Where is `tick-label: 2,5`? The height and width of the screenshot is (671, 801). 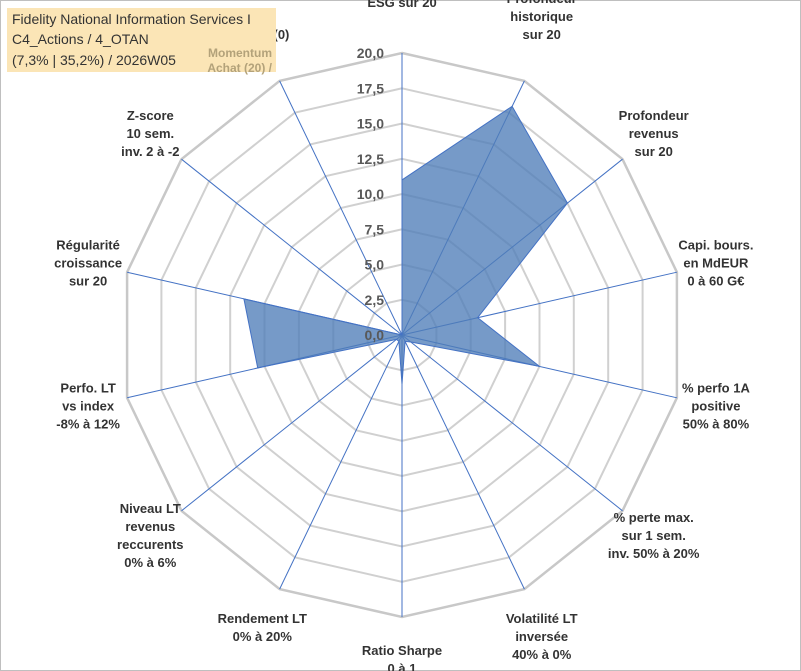 tick-label: 2,5 is located at coordinates (375, 300).